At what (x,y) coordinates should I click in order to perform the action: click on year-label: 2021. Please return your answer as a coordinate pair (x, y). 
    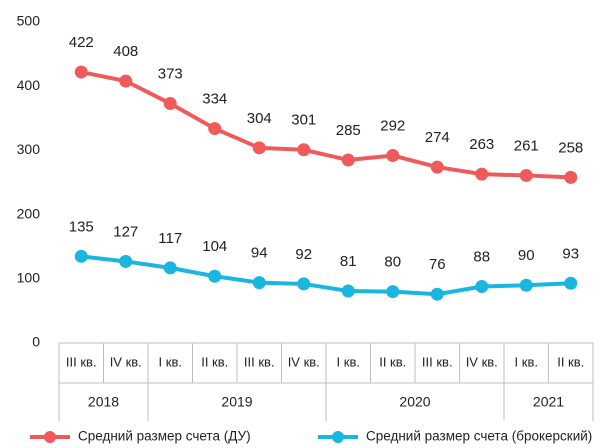
    Looking at the image, I should click on (548, 402).